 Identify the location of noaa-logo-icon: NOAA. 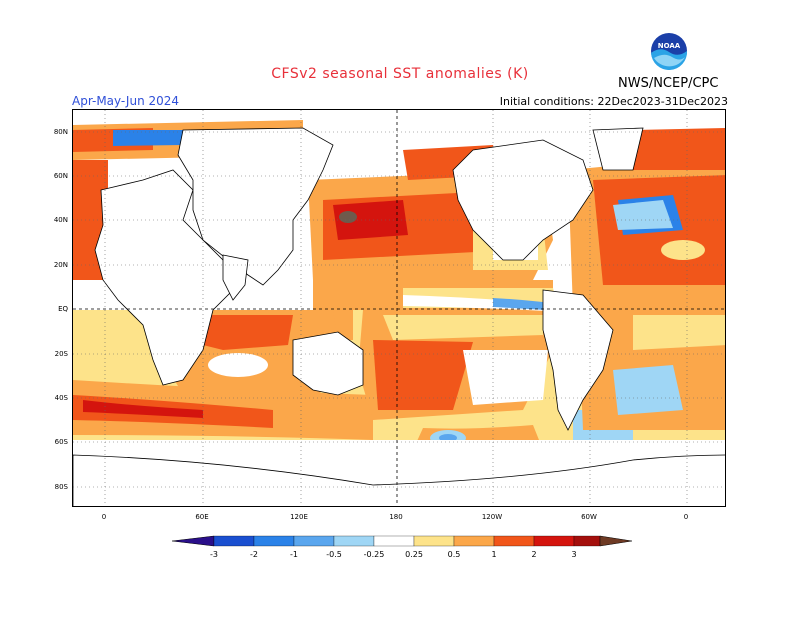
(669, 51).